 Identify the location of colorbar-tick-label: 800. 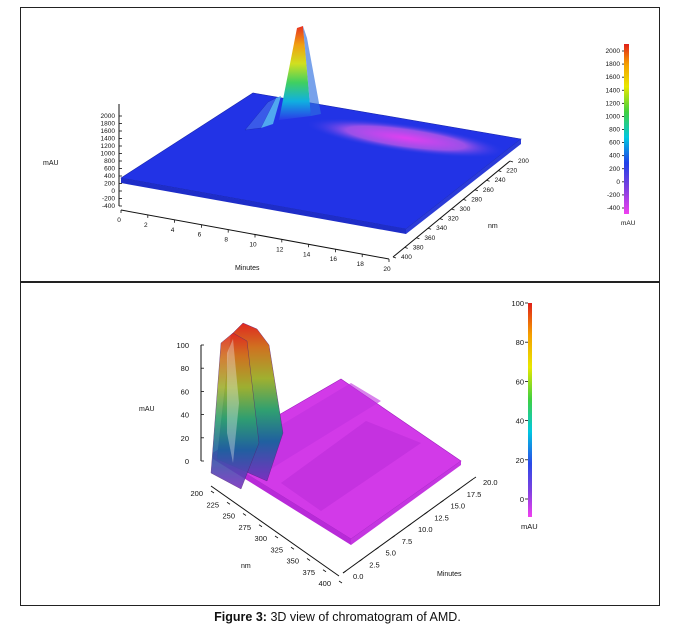
(614, 130).